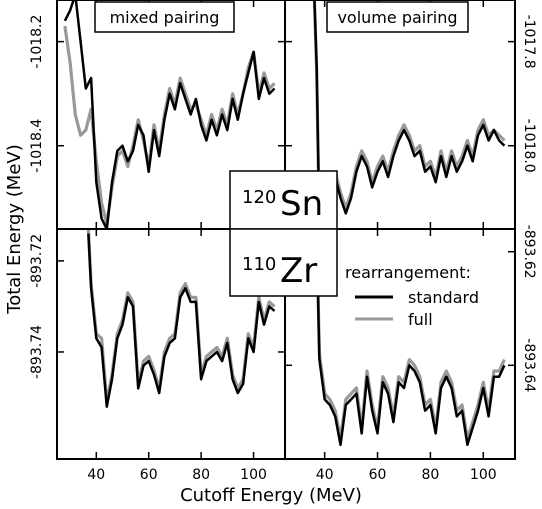 The width and height of the screenshot is (542, 509). I want to click on x-axis-title: Cutoff Energy (MeV), so click(271, 495).